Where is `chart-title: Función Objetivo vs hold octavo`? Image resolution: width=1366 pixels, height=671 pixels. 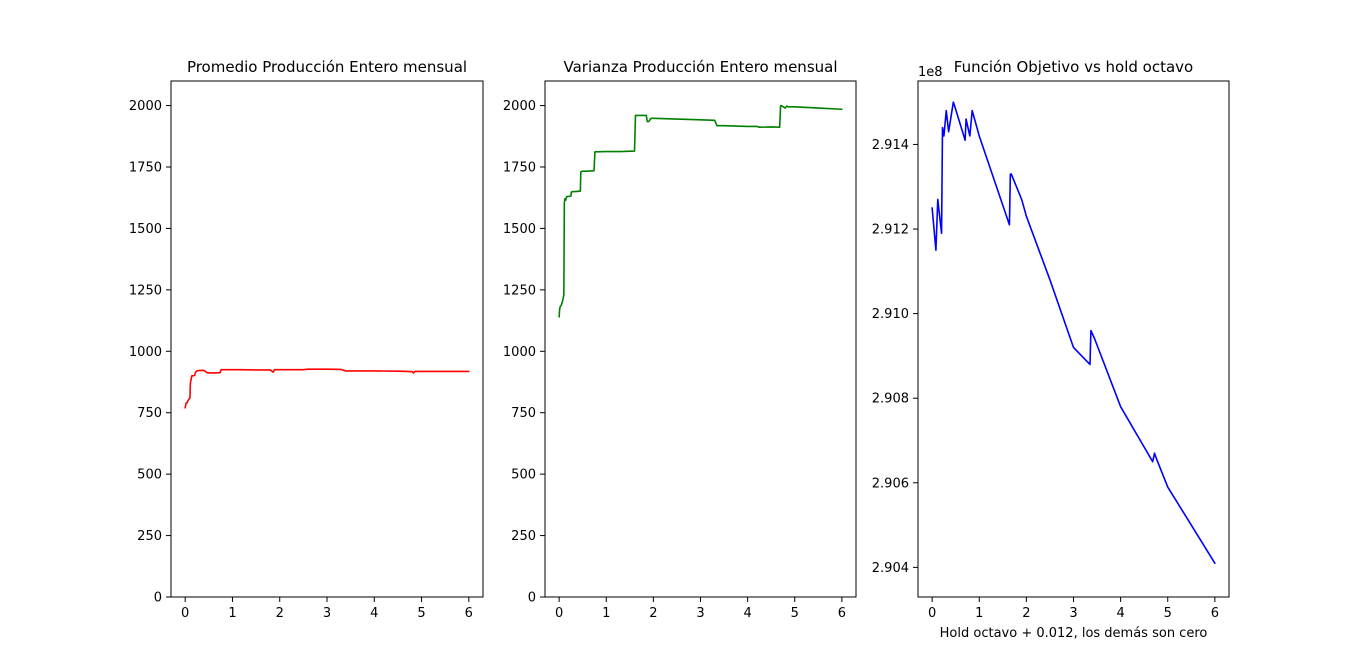
chart-title: Función Objetivo vs hold octavo is located at coordinates (1073, 67).